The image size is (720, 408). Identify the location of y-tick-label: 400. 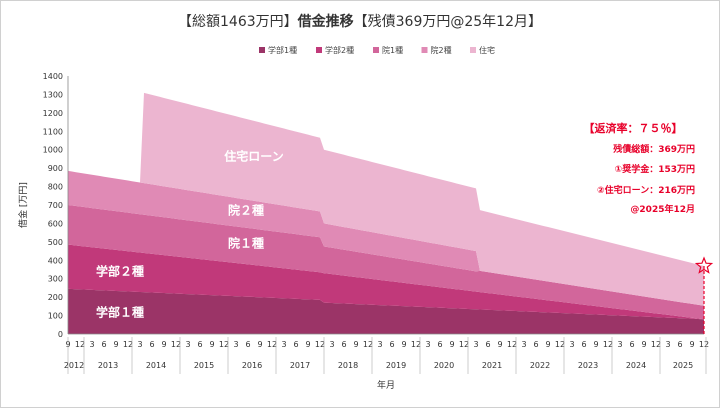
(55, 260).